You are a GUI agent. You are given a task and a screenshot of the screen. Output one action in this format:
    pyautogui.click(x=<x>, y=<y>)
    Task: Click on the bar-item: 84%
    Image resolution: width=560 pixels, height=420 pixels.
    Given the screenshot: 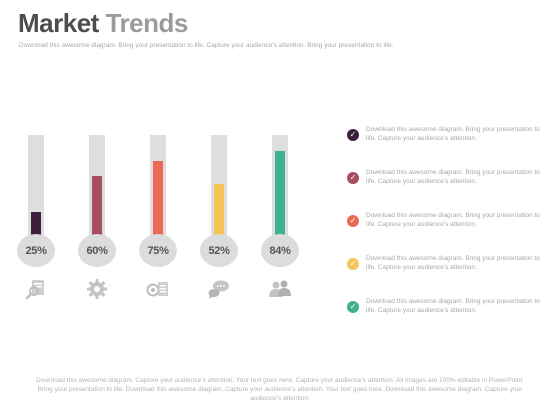 What is the action you would take?
    pyautogui.click(x=280, y=225)
    